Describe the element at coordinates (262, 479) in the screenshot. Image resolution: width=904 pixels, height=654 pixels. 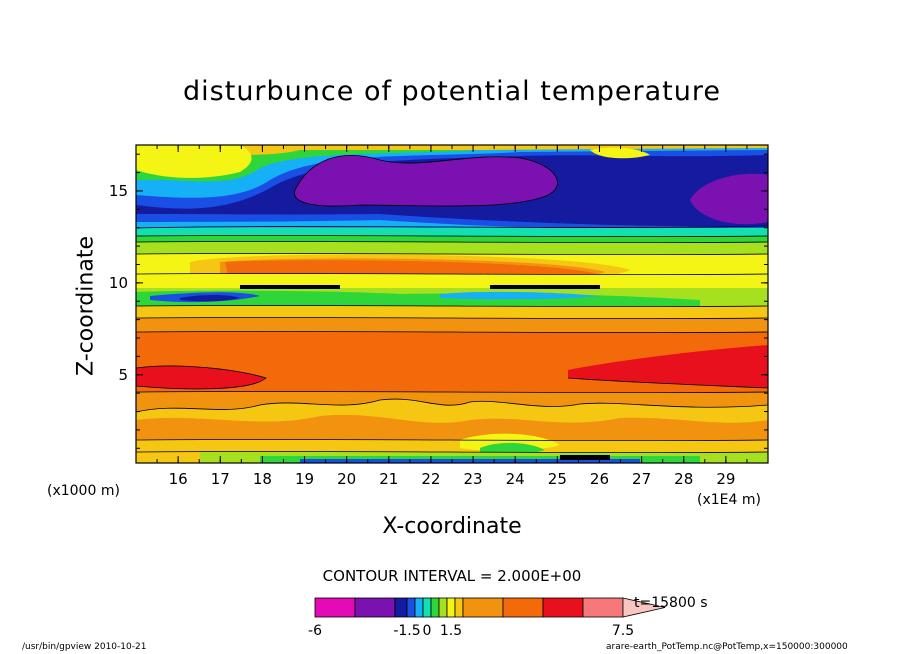
I see `x-tick-label: 18` at that location.